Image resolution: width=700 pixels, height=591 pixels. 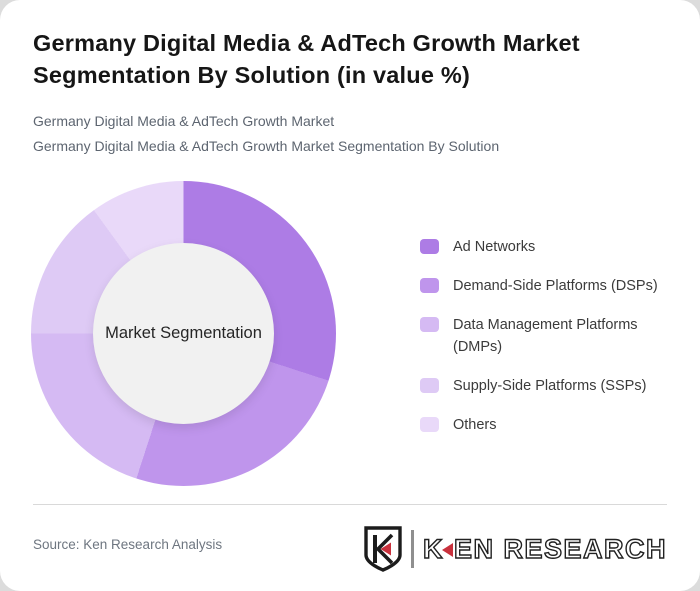 What do you see at coordinates (385, 549) in the screenshot?
I see `shield-red-triangle` at bounding box center [385, 549].